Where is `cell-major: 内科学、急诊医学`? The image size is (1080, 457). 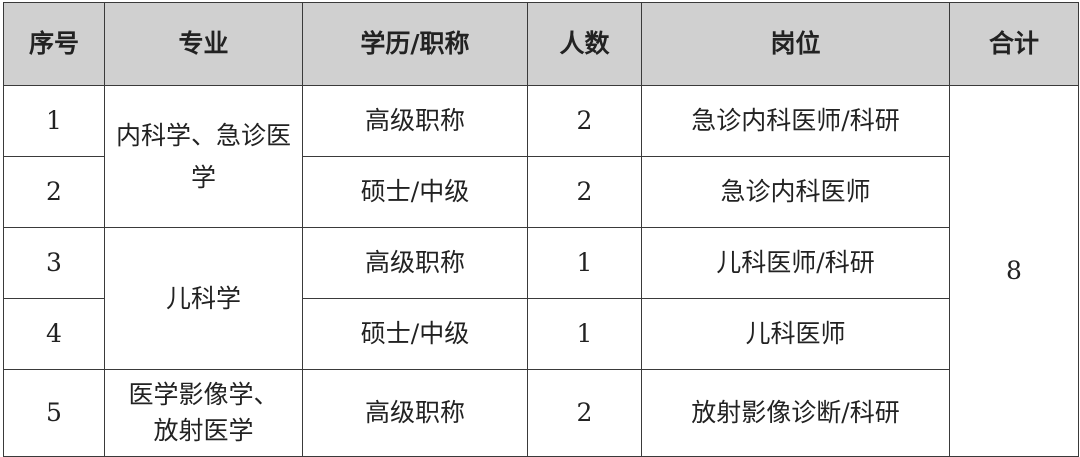 cell-major: 内科学、急诊医学 is located at coordinates (203, 156).